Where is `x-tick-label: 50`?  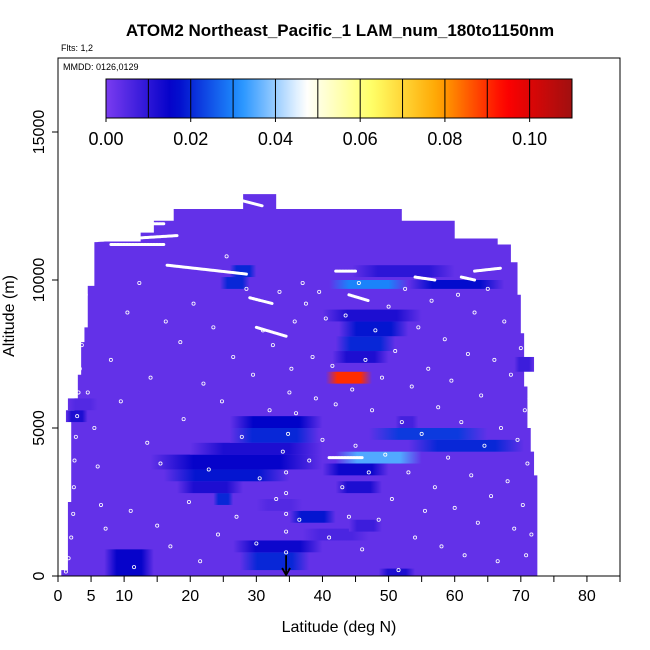
x-tick-label: 50 is located at coordinates (389, 596).